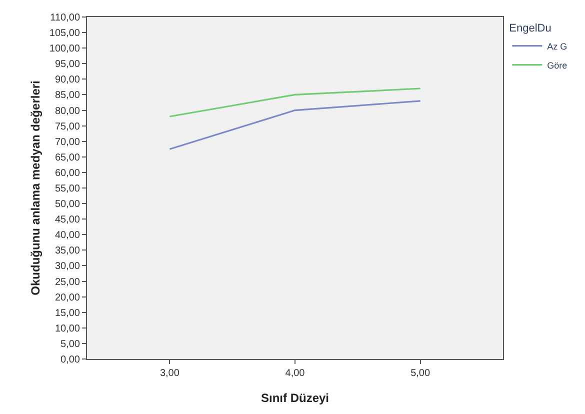 The image size is (585, 414). Describe the element at coordinates (295, 373) in the screenshot. I see `x-tick-label: 4,00` at that location.